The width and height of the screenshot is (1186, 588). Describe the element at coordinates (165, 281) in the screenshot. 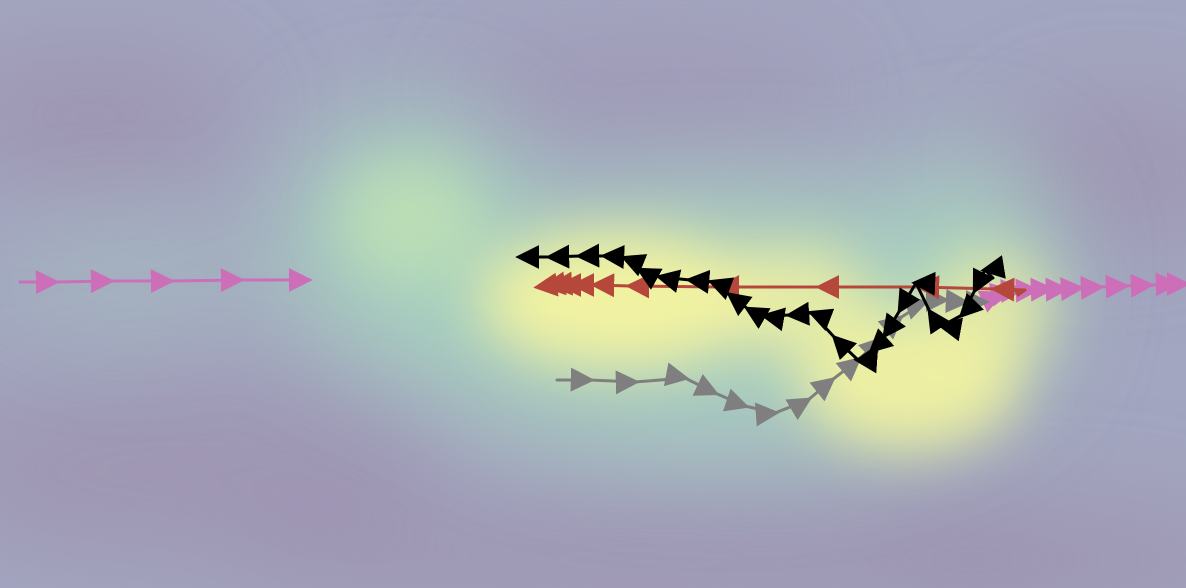

I see `trajectory-pink-left` at that location.